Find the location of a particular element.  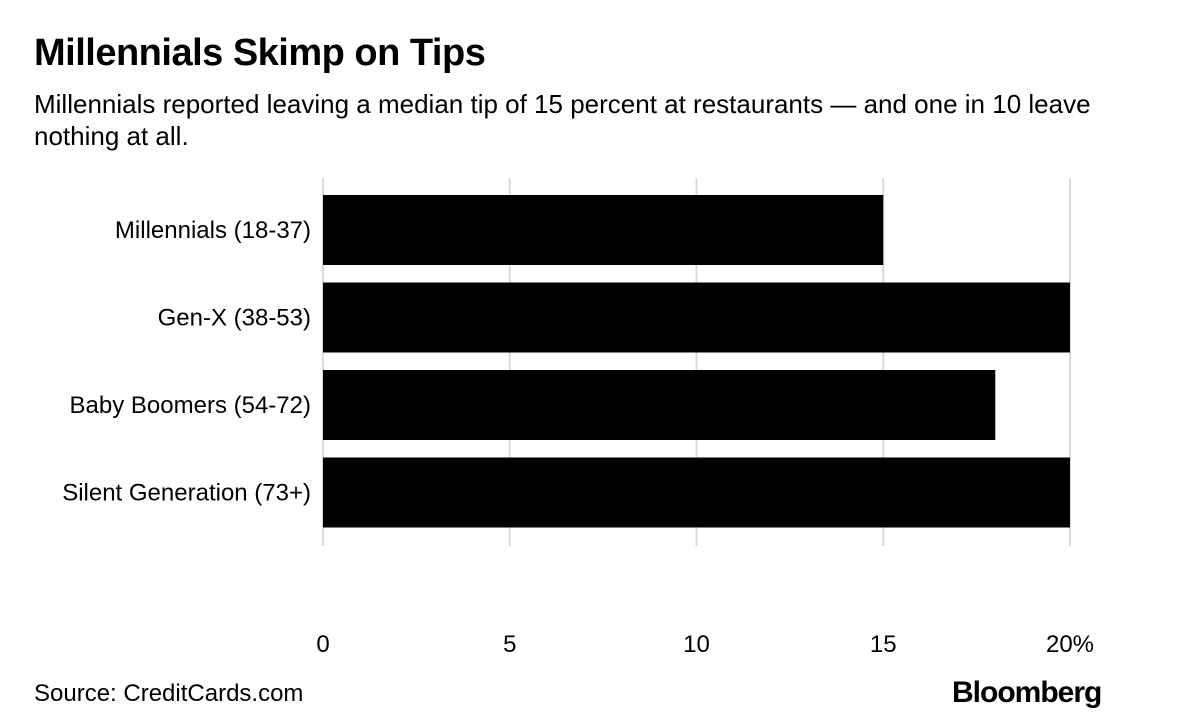

chart-title: Millennials Skimp on Tips is located at coordinates (260, 53).